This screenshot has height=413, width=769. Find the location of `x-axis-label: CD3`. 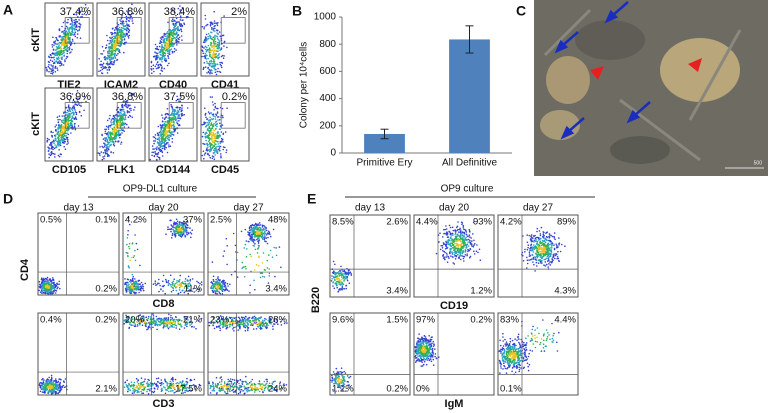

x-axis-label: CD3 is located at coordinates (163, 404).